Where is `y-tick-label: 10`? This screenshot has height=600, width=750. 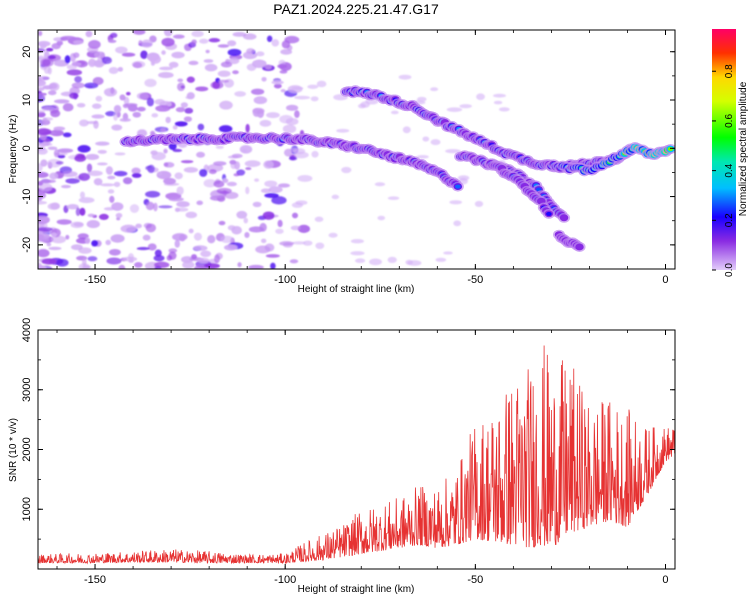
y-tick-label: 10 is located at coordinates (27, 100).